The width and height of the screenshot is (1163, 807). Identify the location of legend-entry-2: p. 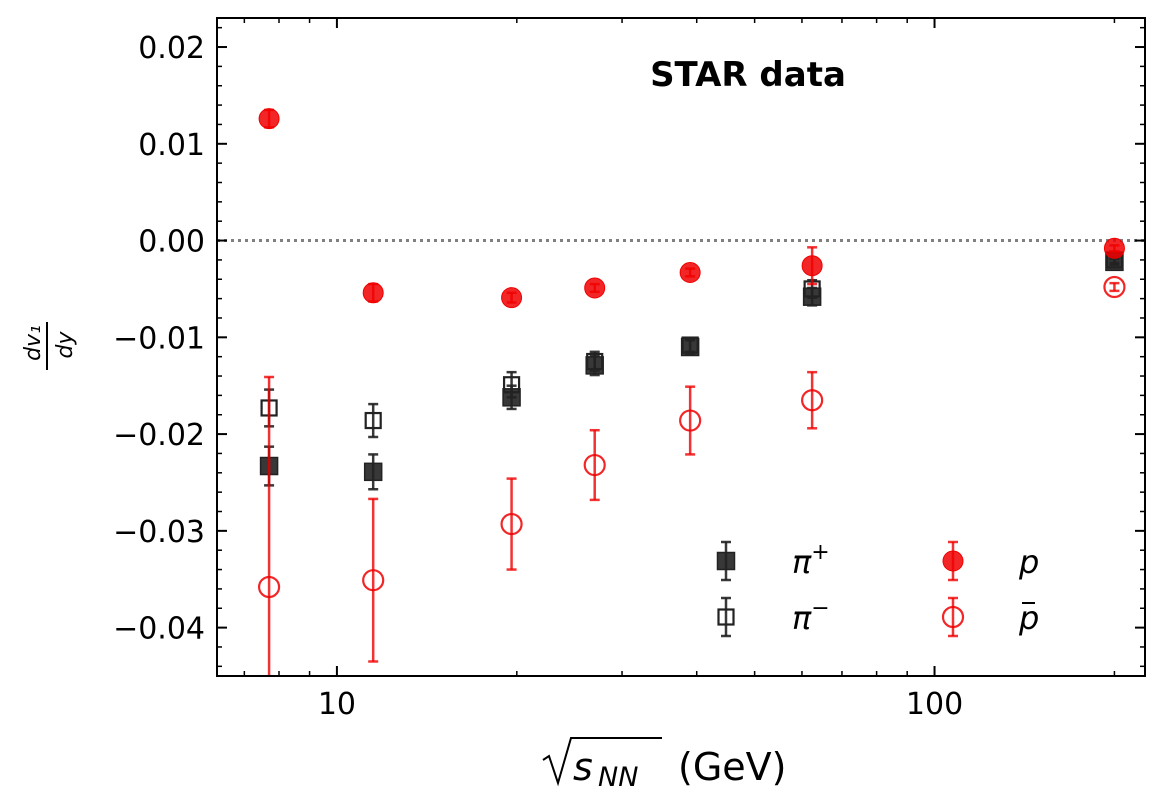
(990, 561).